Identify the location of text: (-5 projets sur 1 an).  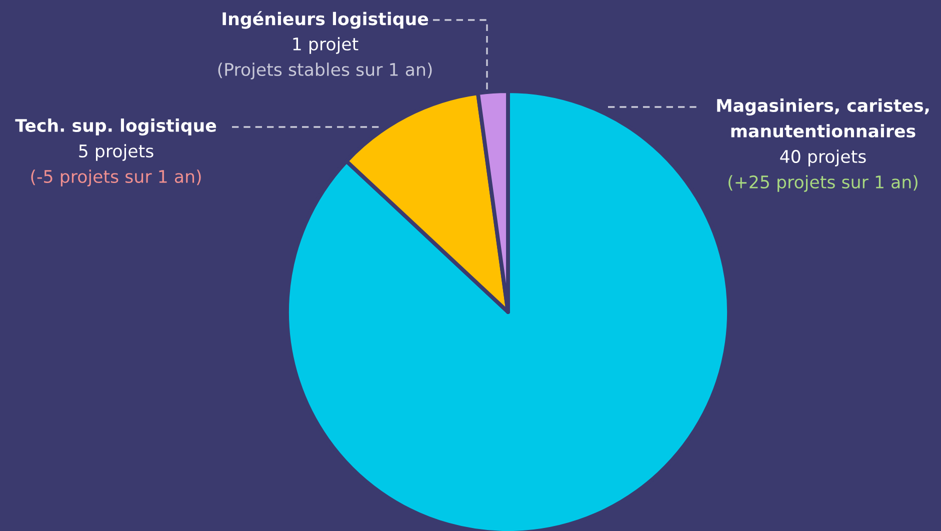
(116, 178).